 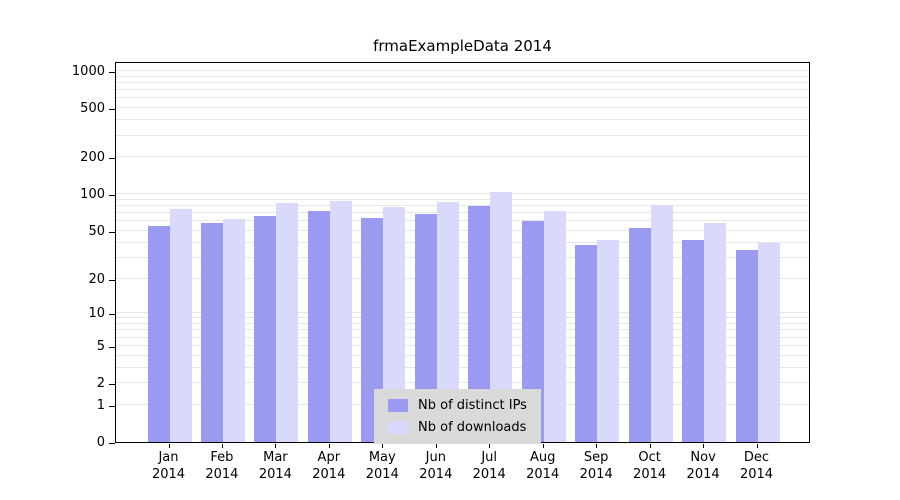 I want to click on legend: Nb of distinct IPs Nb of downloads, so click(x=457, y=416).